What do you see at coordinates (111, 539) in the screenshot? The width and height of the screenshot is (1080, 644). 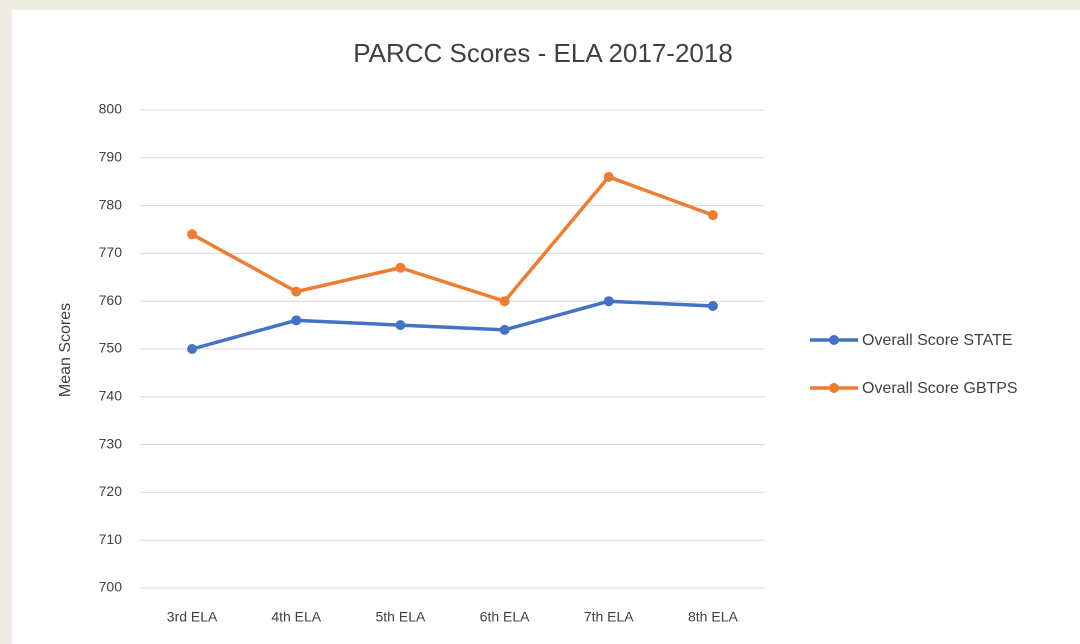 I see `y-tick-label: 710` at bounding box center [111, 539].